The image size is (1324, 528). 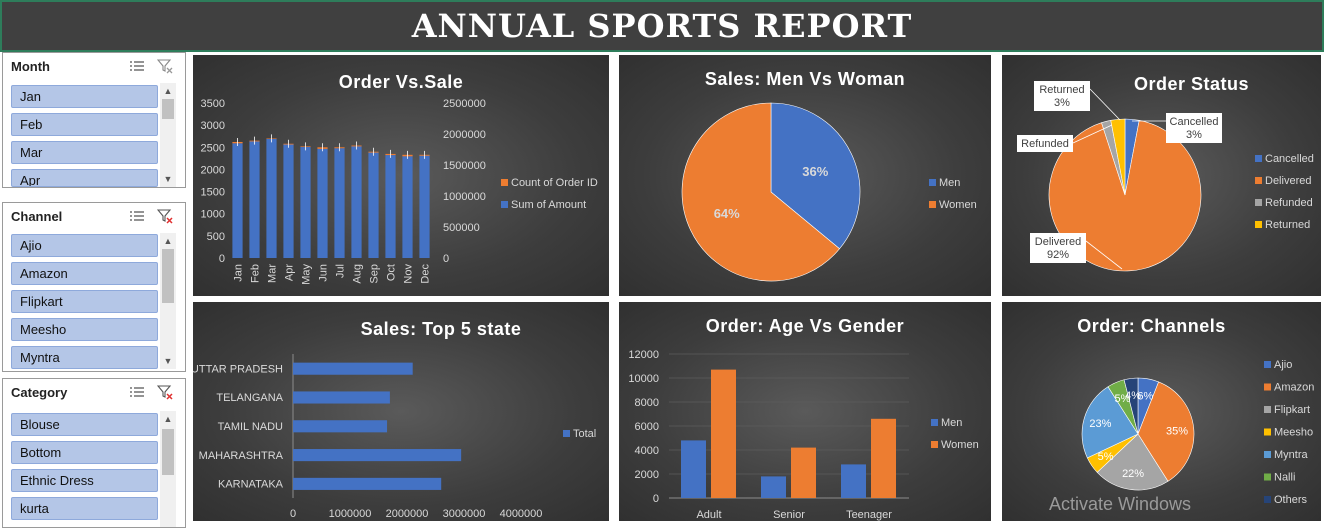 What do you see at coordinates (805, 79) in the screenshot?
I see `chart-title: Sales: Men Vs Woman` at bounding box center [805, 79].